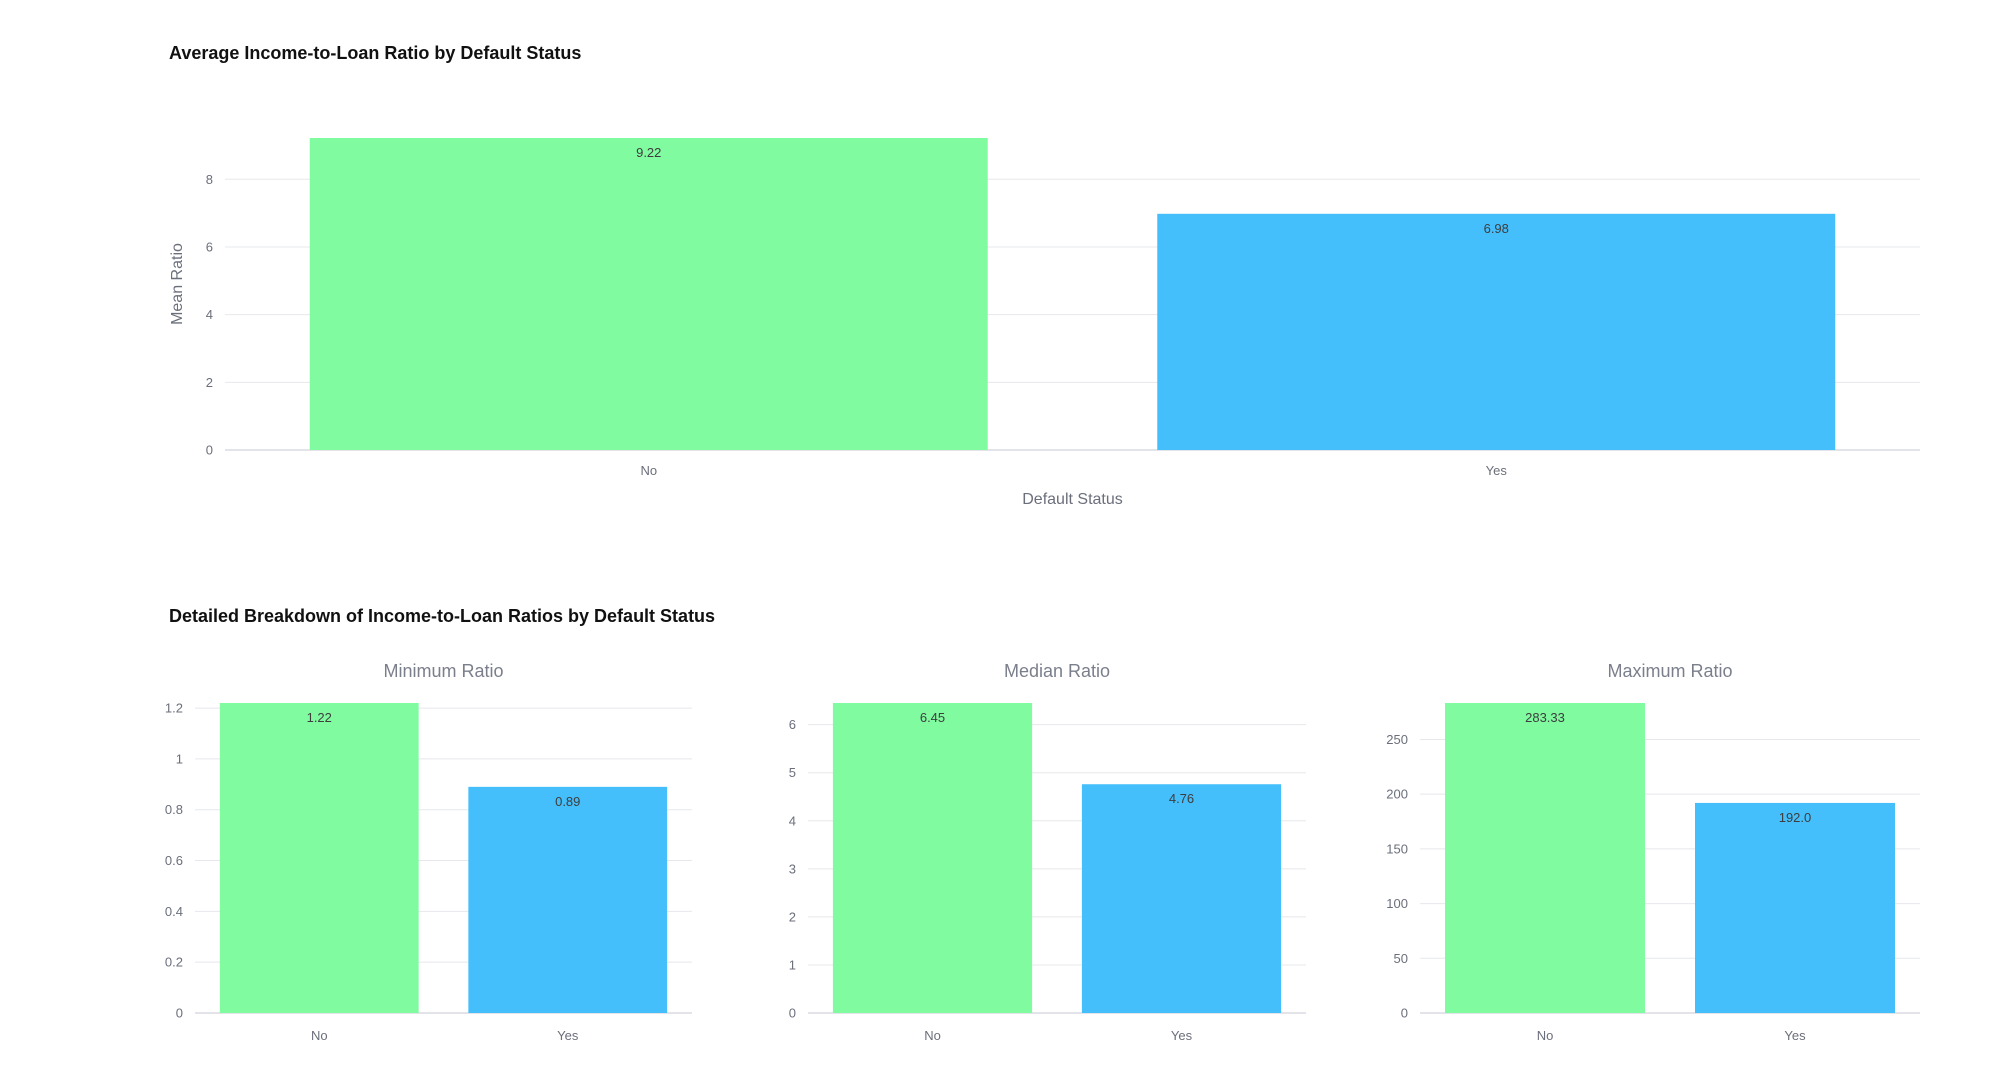 The height and width of the screenshot is (1075, 2000). I want to click on chart3-x-tick-label: Yes, so click(1795, 1035).